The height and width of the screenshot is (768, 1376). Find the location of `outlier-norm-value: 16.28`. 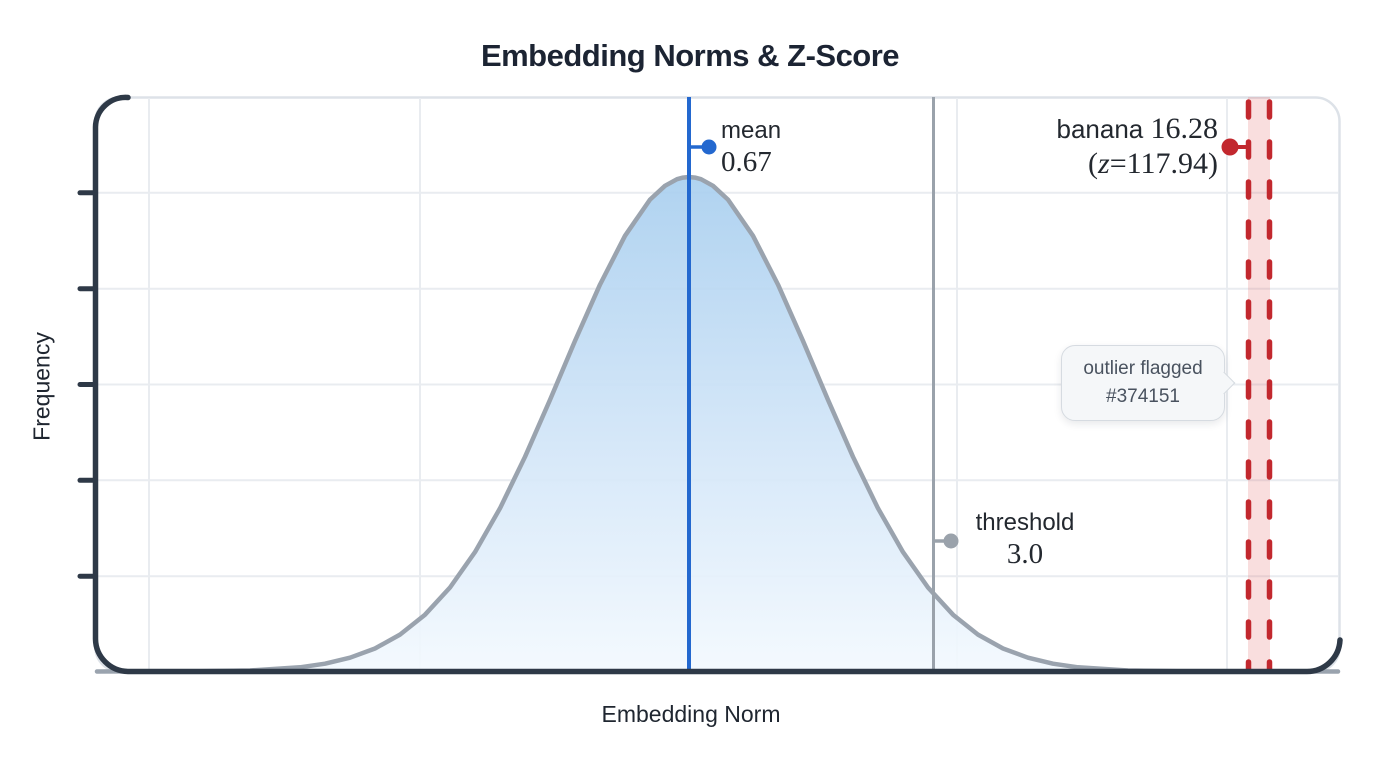

outlier-norm-value: 16.28 is located at coordinates (1184, 128).